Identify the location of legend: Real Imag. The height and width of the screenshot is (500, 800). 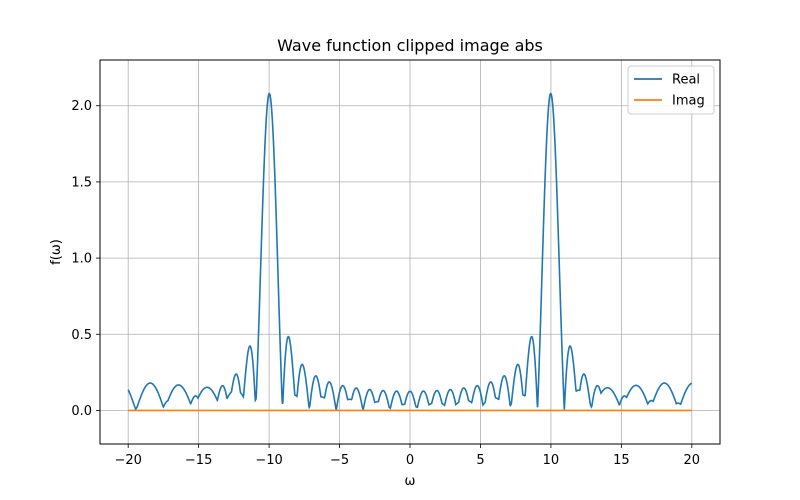
(671, 90).